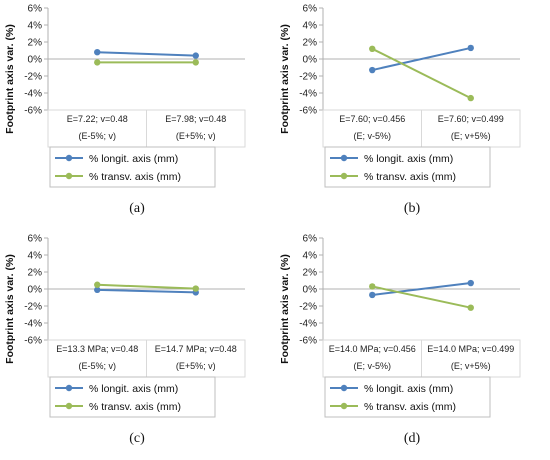  What do you see at coordinates (412, 438) in the screenshot?
I see `panel-caption: (d)` at bounding box center [412, 438].